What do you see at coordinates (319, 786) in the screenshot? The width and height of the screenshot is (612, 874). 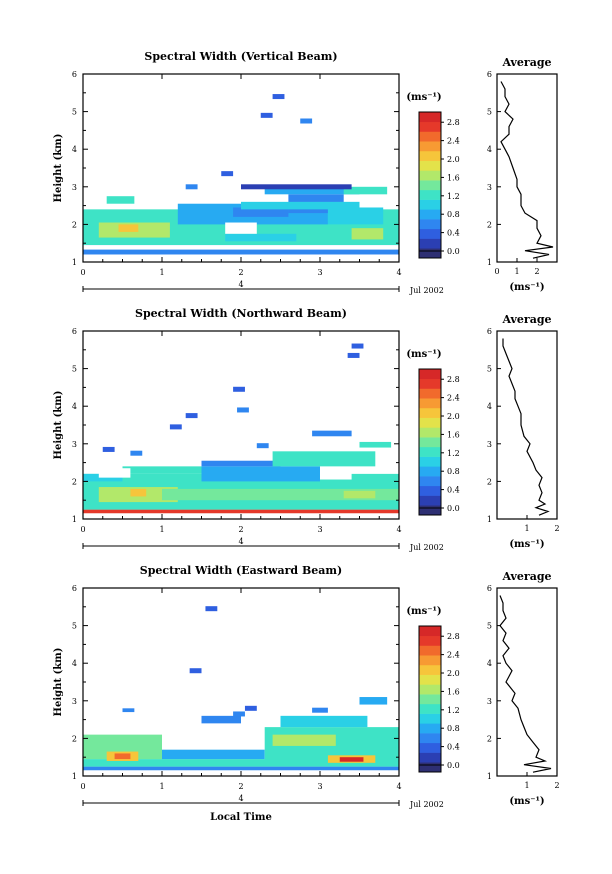 I see `x-tick-label: 3` at bounding box center [319, 786].